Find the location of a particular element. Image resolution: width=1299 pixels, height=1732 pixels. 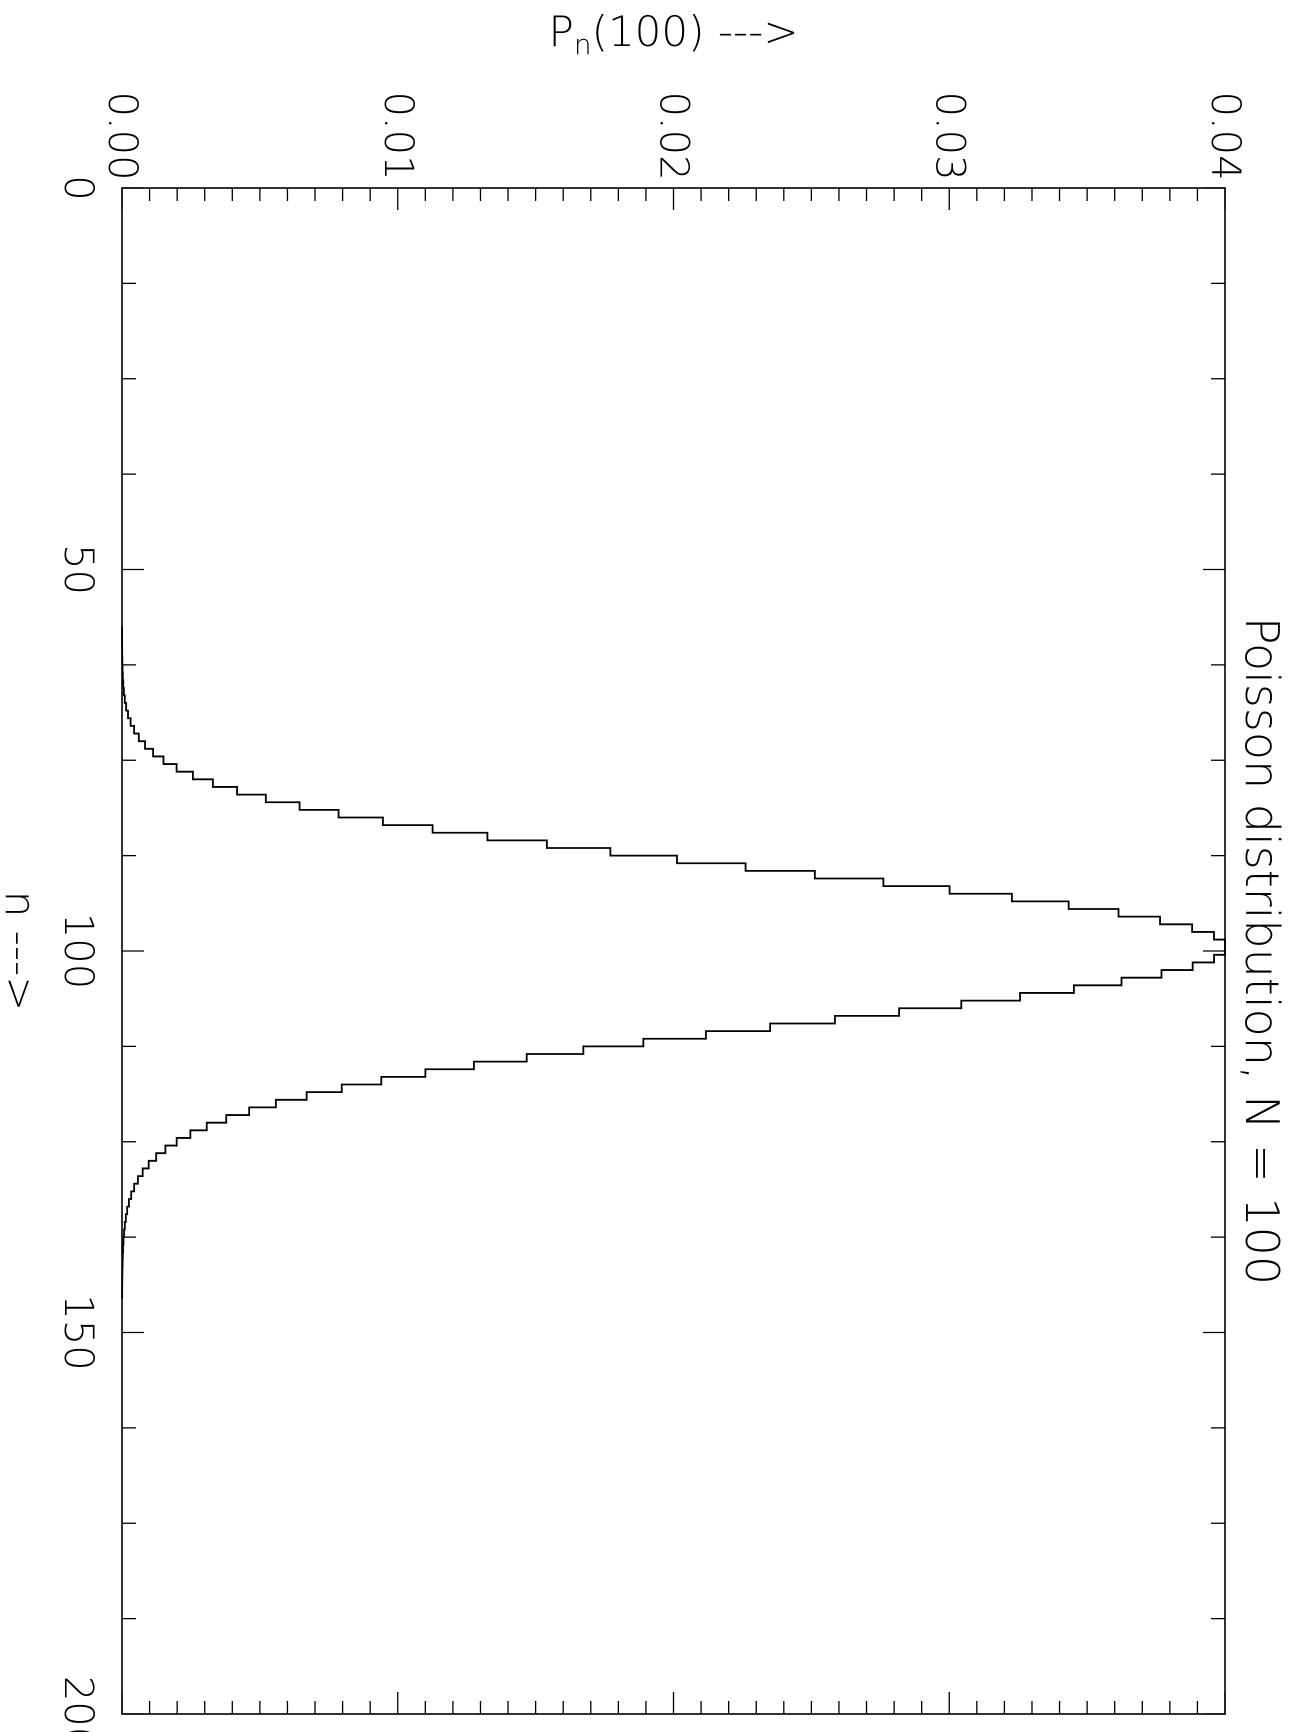

y-tick-label: 0.00 is located at coordinates (122, 135).